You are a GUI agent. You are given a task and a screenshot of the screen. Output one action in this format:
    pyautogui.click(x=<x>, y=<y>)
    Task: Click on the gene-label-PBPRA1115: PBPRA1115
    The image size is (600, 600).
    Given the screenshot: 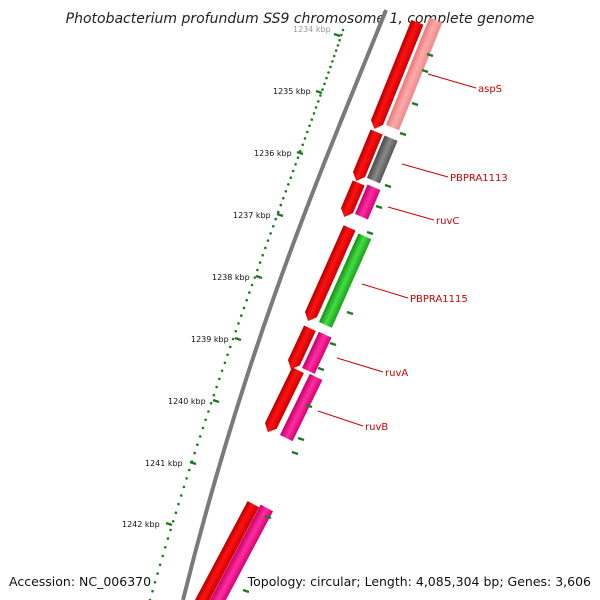 What is the action you would take?
    pyautogui.click(x=439, y=299)
    